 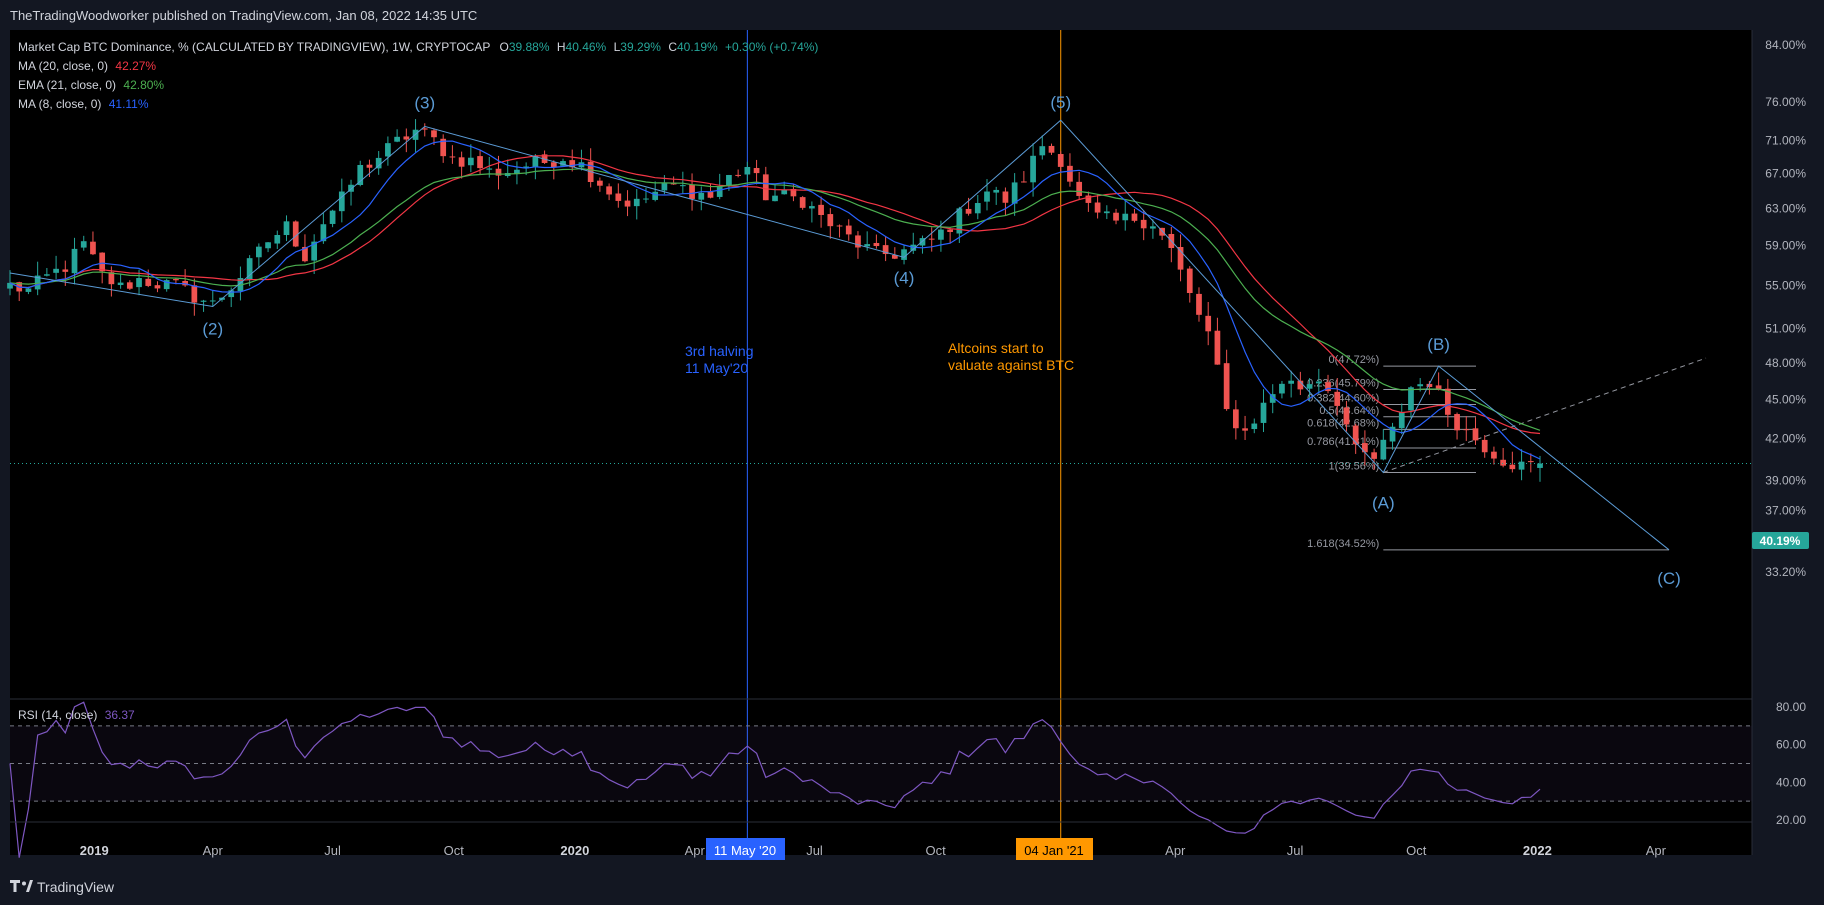 What do you see at coordinates (1438, 344) in the screenshot?
I see `wave-label: (B)` at bounding box center [1438, 344].